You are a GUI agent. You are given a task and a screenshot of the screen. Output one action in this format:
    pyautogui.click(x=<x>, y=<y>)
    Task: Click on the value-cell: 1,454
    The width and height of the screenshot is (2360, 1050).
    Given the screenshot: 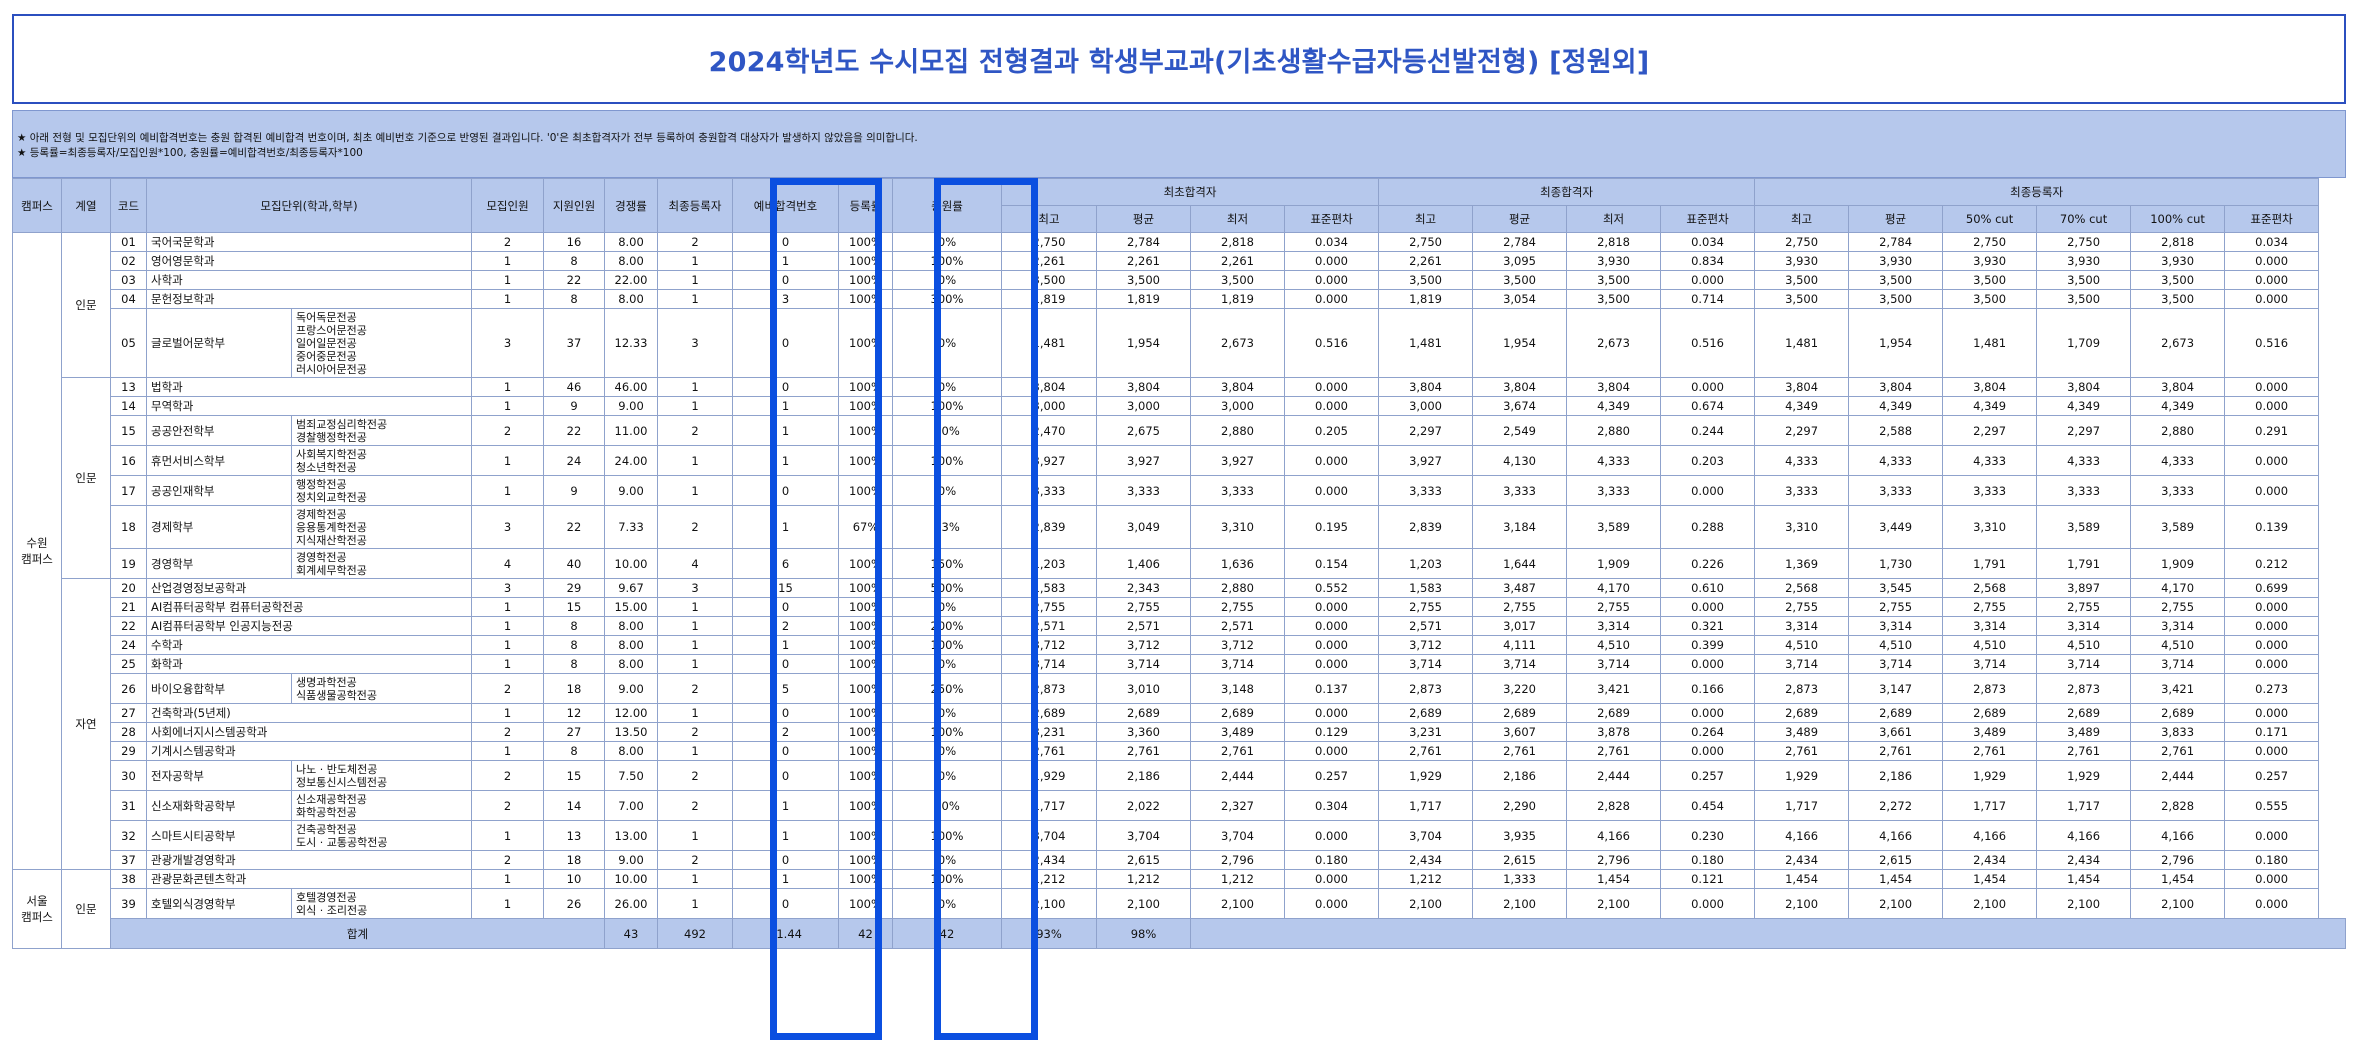 What is the action you would take?
    pyautogui.click(x=2178, y=879)
    